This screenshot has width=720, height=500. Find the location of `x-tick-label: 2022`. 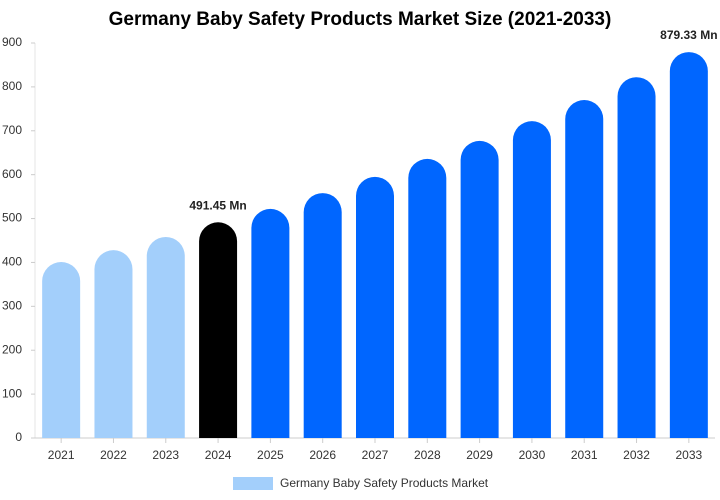

x-tick-label: 2022 is located at coordinates (113, 455).